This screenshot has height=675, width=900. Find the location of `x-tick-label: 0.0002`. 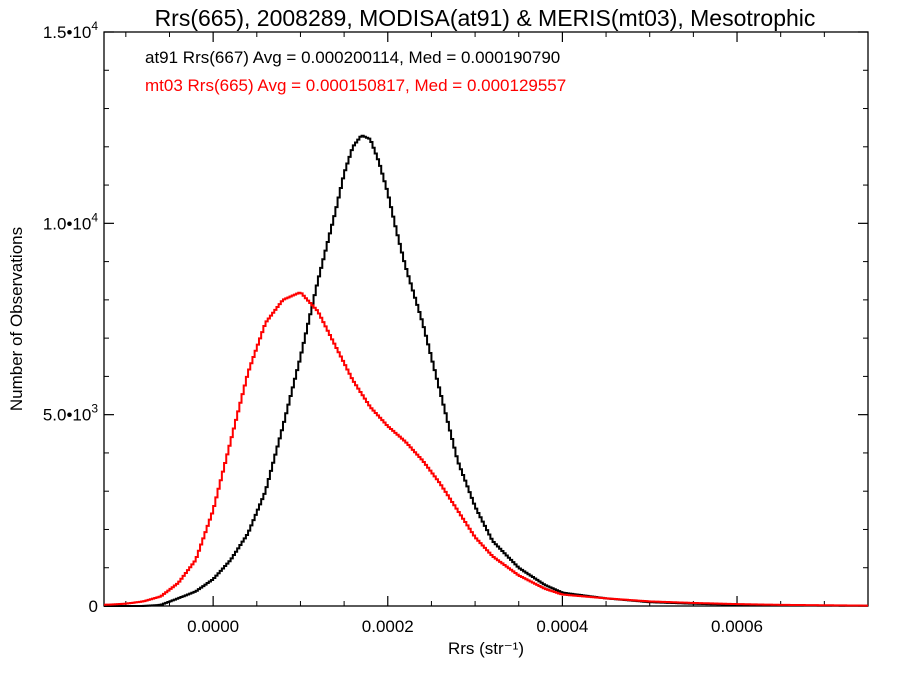

x-tick-label: 0.0002 is located at coordinates (388, 626).